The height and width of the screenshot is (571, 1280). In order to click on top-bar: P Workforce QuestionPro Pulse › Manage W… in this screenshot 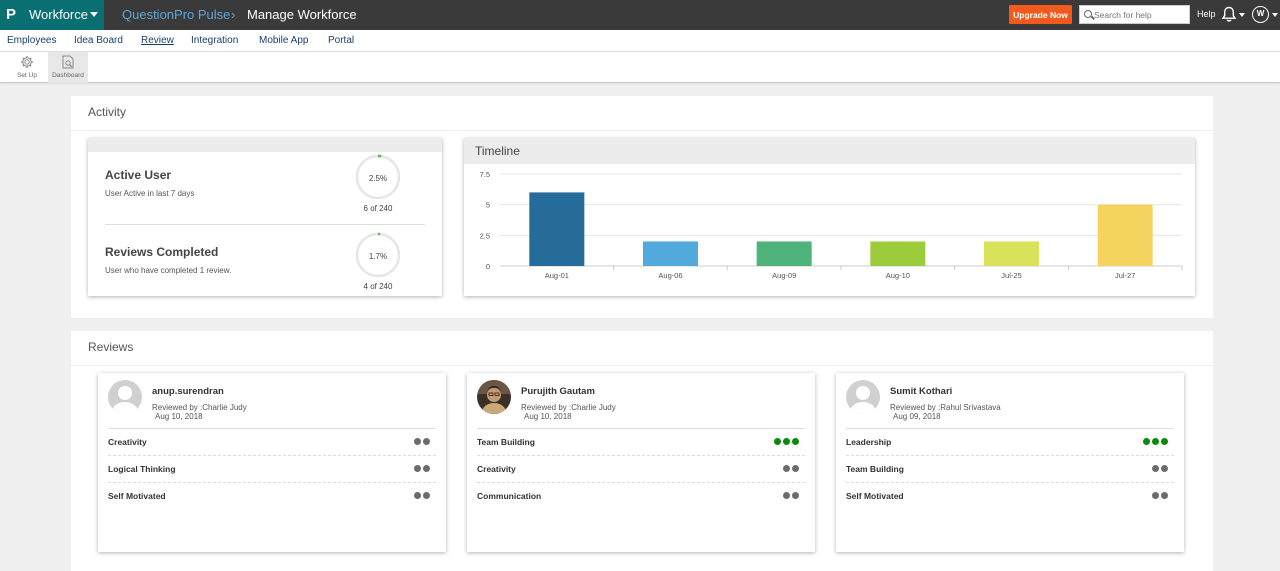, I will do `click(640, 15)`.